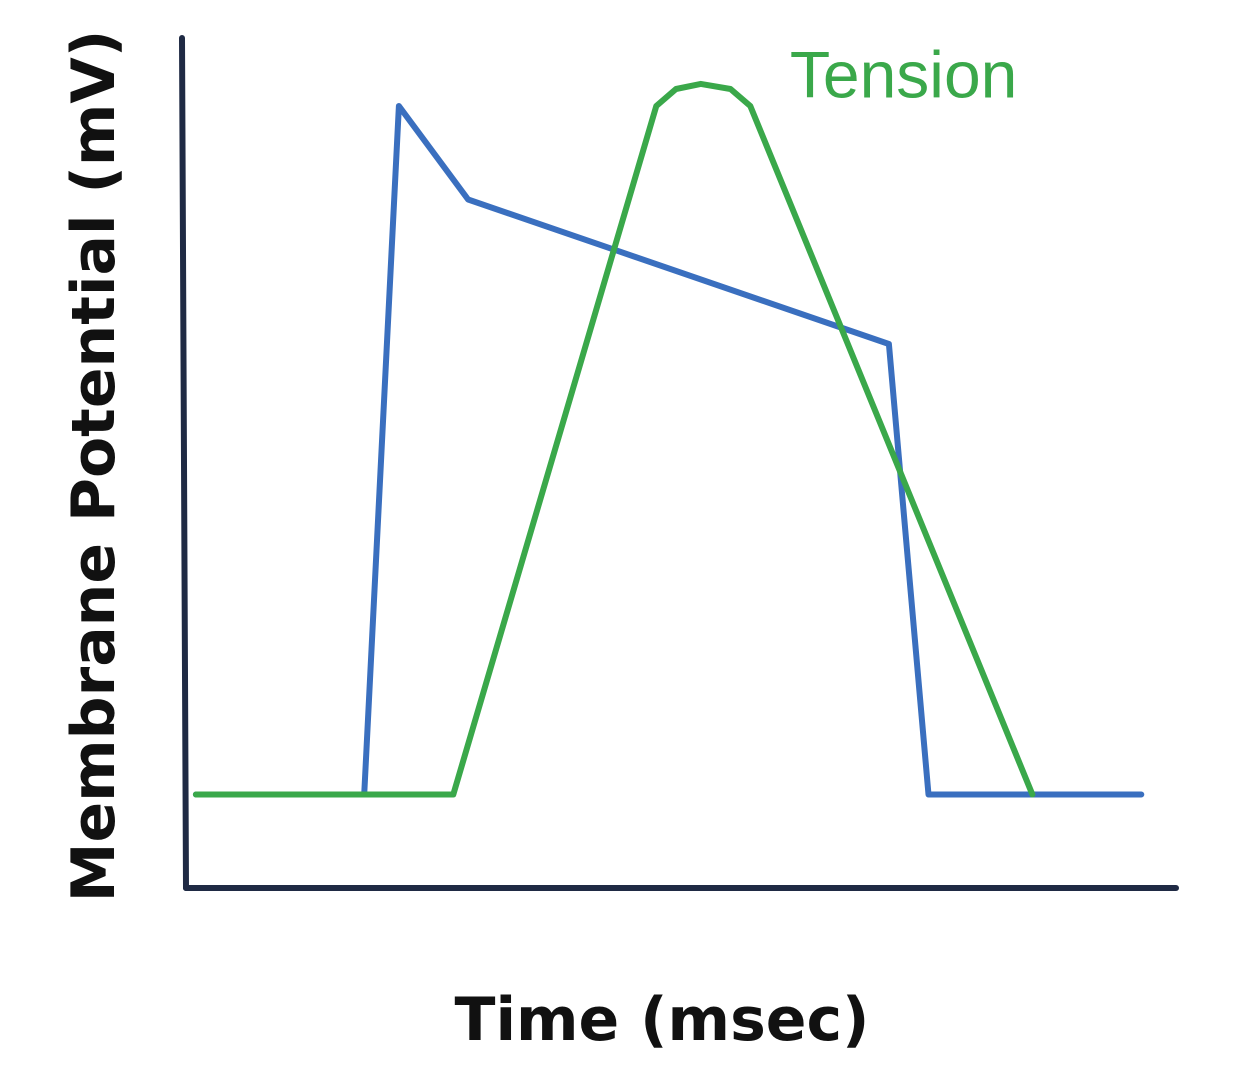 This screenshot has height=1090, width=1254. Describe the element at coordinates (184, 463) in the screenshot. I see `y-axis` at that location.